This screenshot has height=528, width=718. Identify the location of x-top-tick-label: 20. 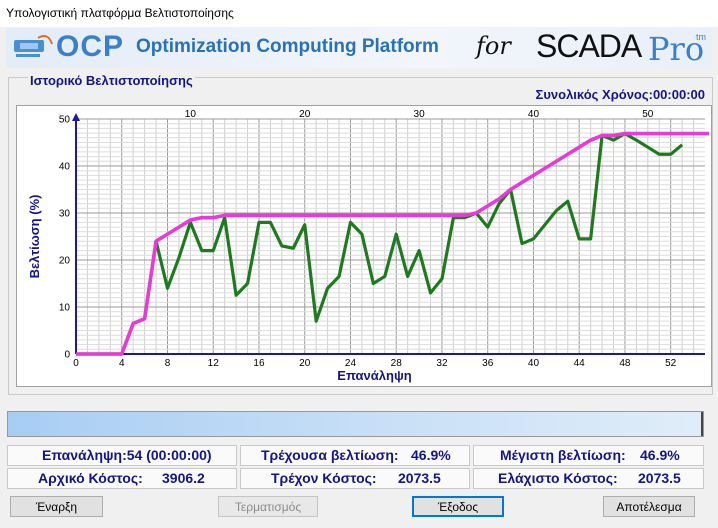
(305, 114).